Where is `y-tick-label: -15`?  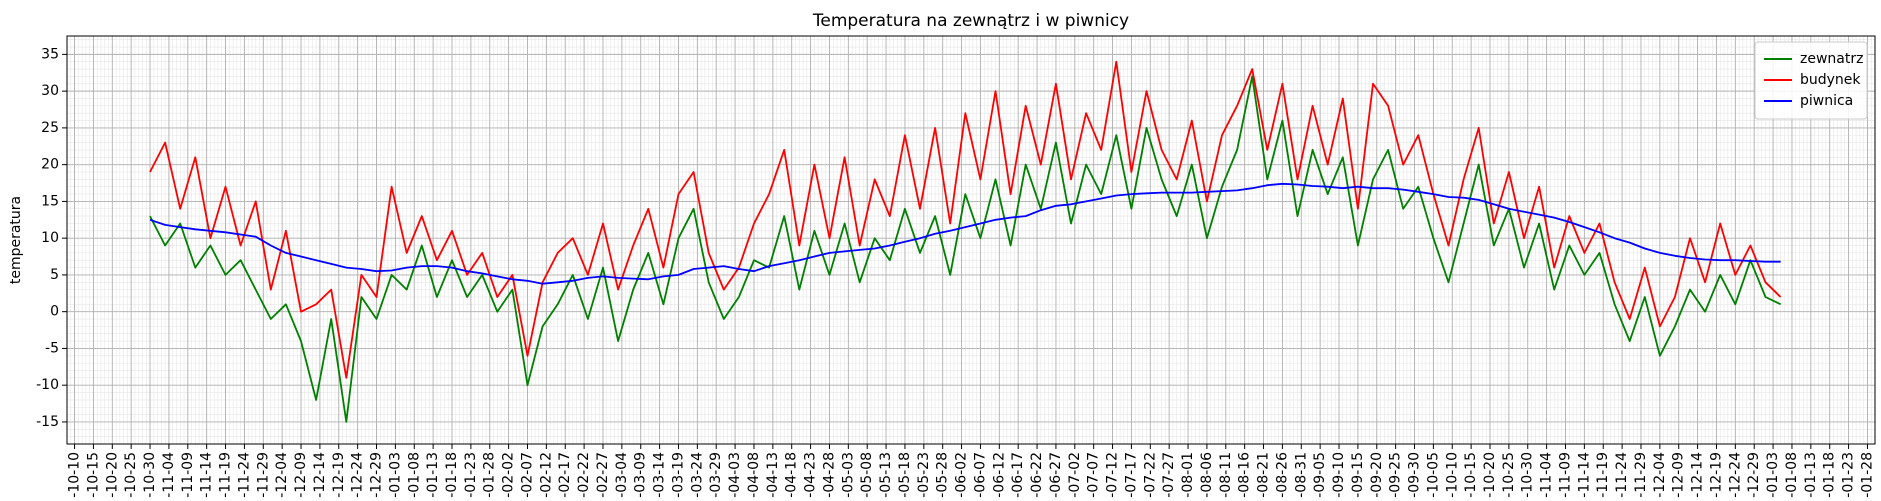 y-tick-label: -15 is located at coordinates (47, 422).